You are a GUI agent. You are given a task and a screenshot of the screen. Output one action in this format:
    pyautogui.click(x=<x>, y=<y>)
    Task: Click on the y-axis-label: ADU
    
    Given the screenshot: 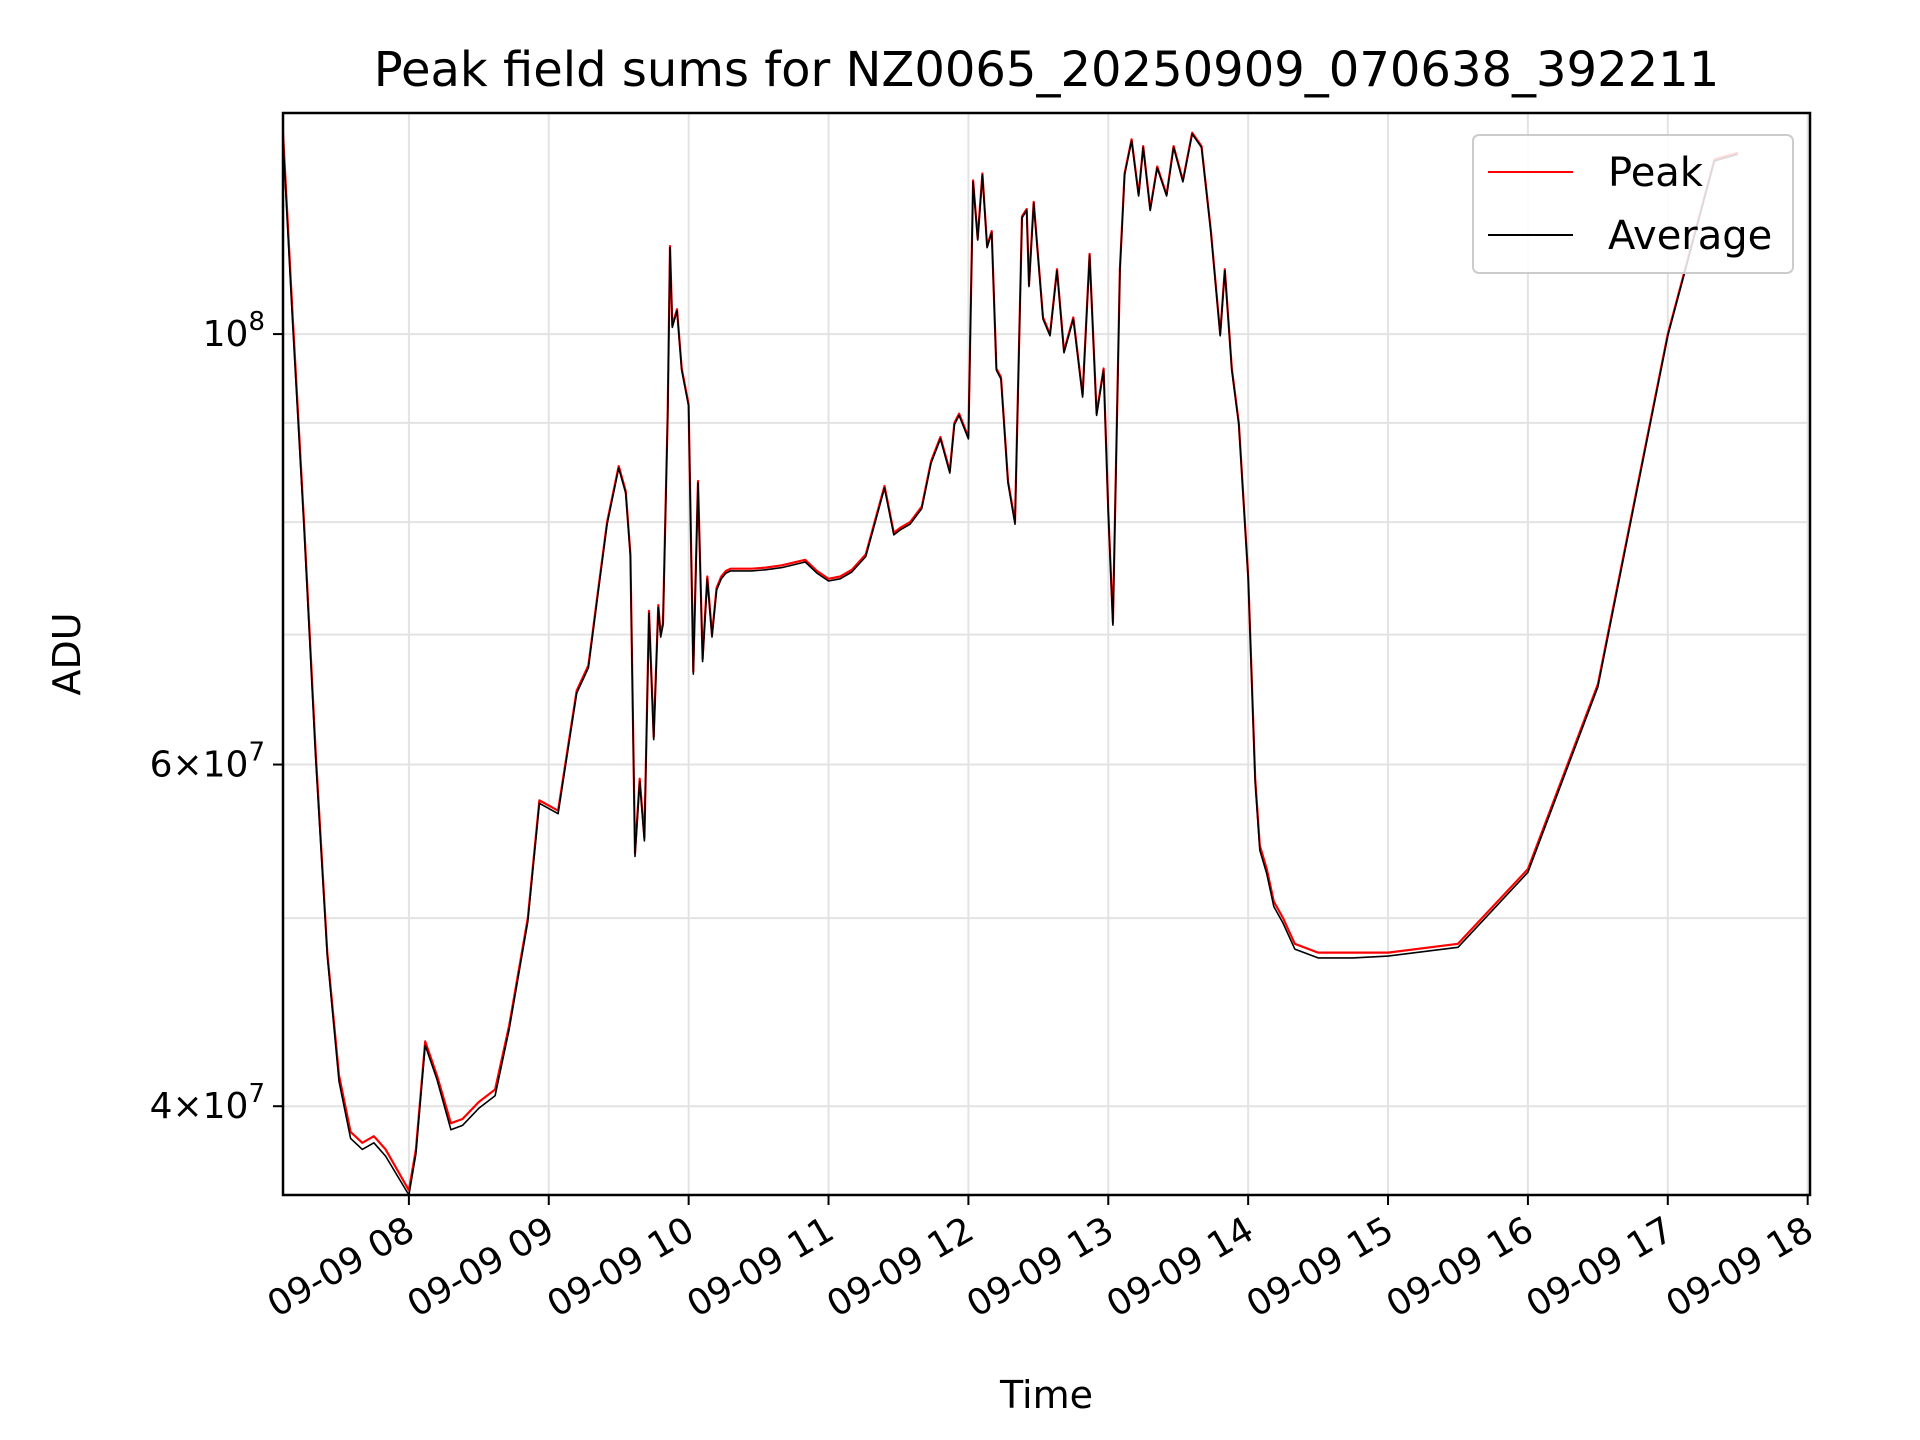 What is the action you would take?
    pyautogui.click(x=67, y=653)
    